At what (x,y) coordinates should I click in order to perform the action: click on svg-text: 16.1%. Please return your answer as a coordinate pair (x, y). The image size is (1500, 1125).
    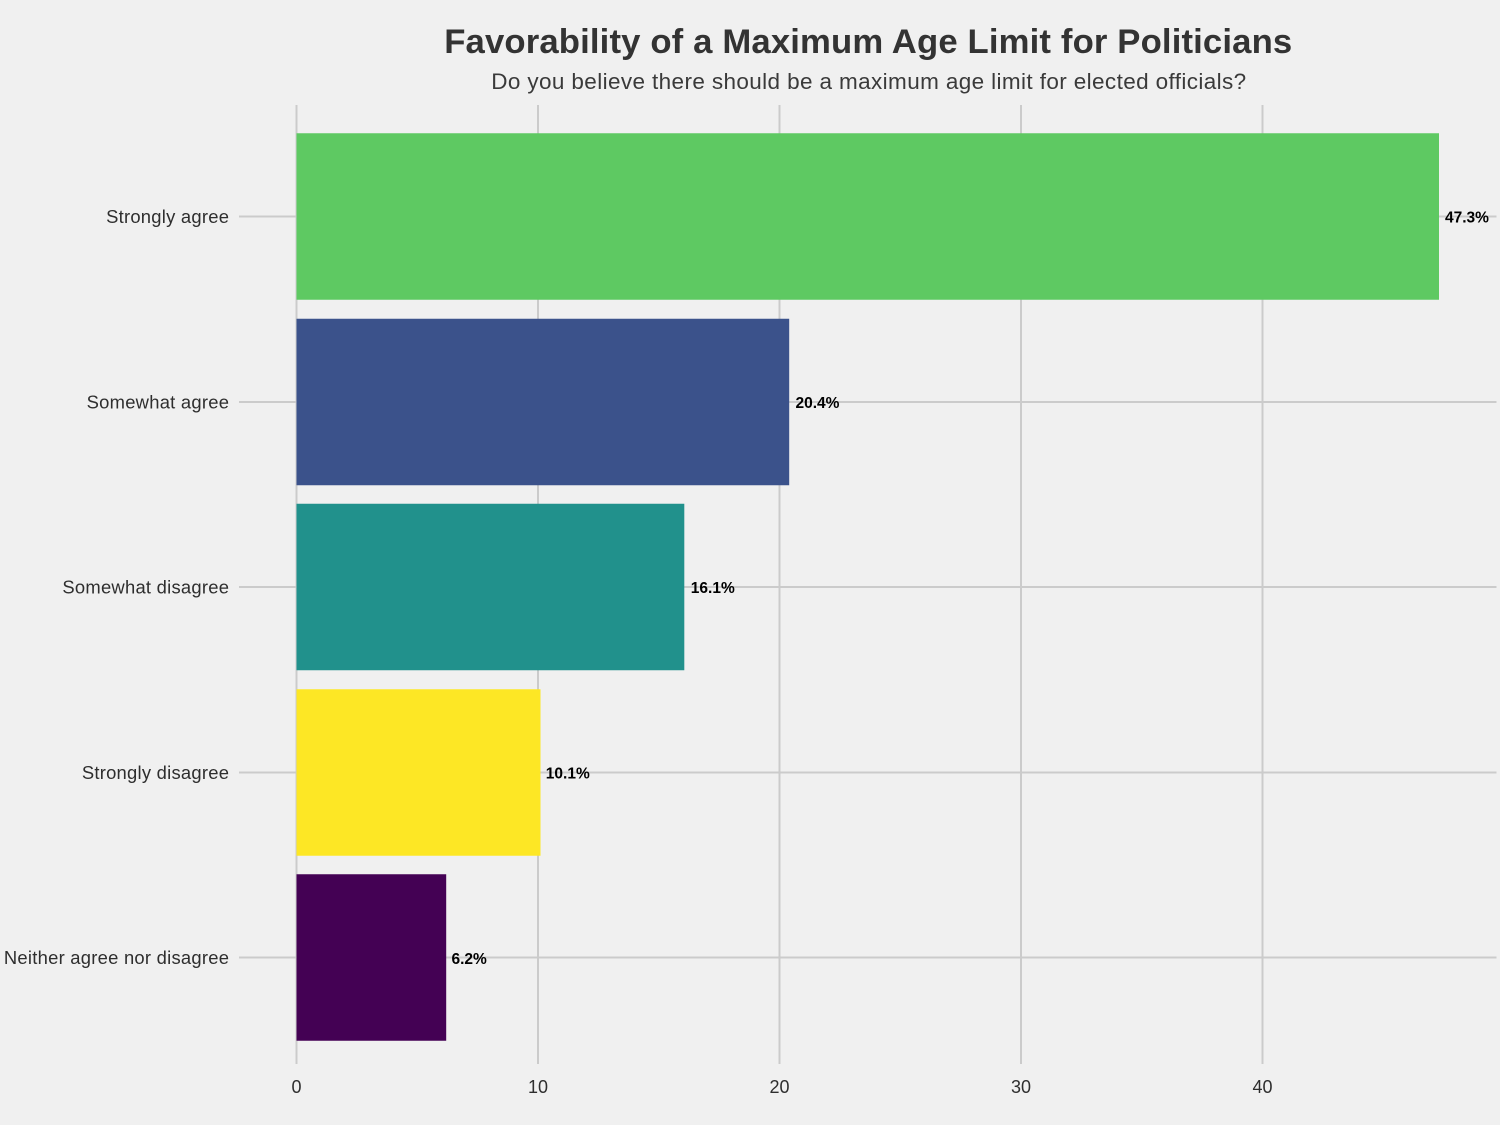
    Looking at the image, I should click on (713, 588).